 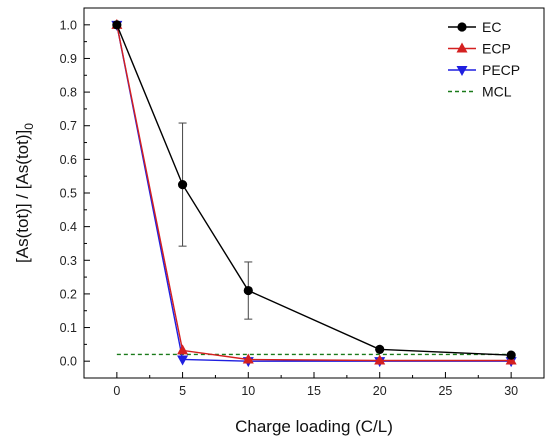 What do you see at coordinates (68, 194) in the screenshot?
I see `y-tick-label: 0.5` at bounding box center [68, 194].